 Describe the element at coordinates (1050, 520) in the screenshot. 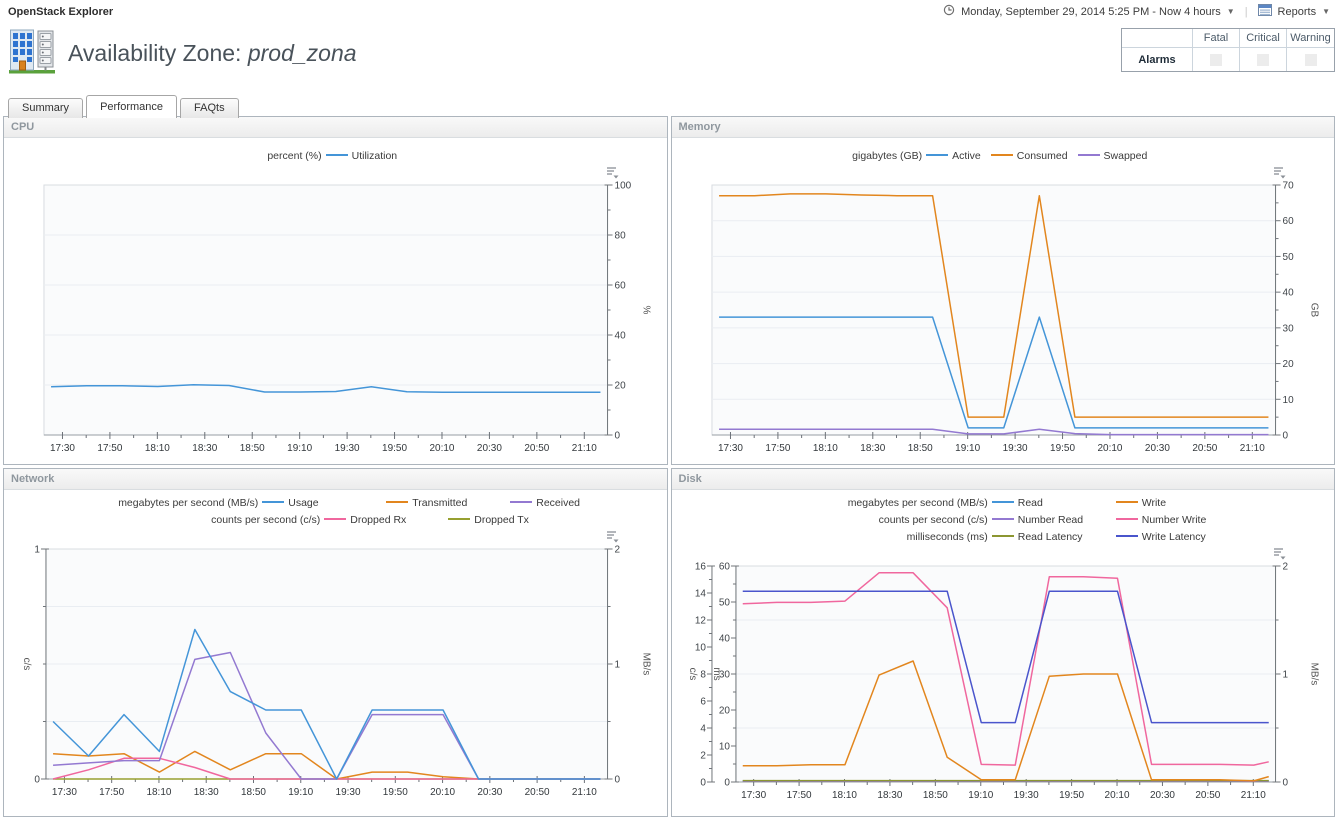

I see `legend-item: Number Read` at that location.